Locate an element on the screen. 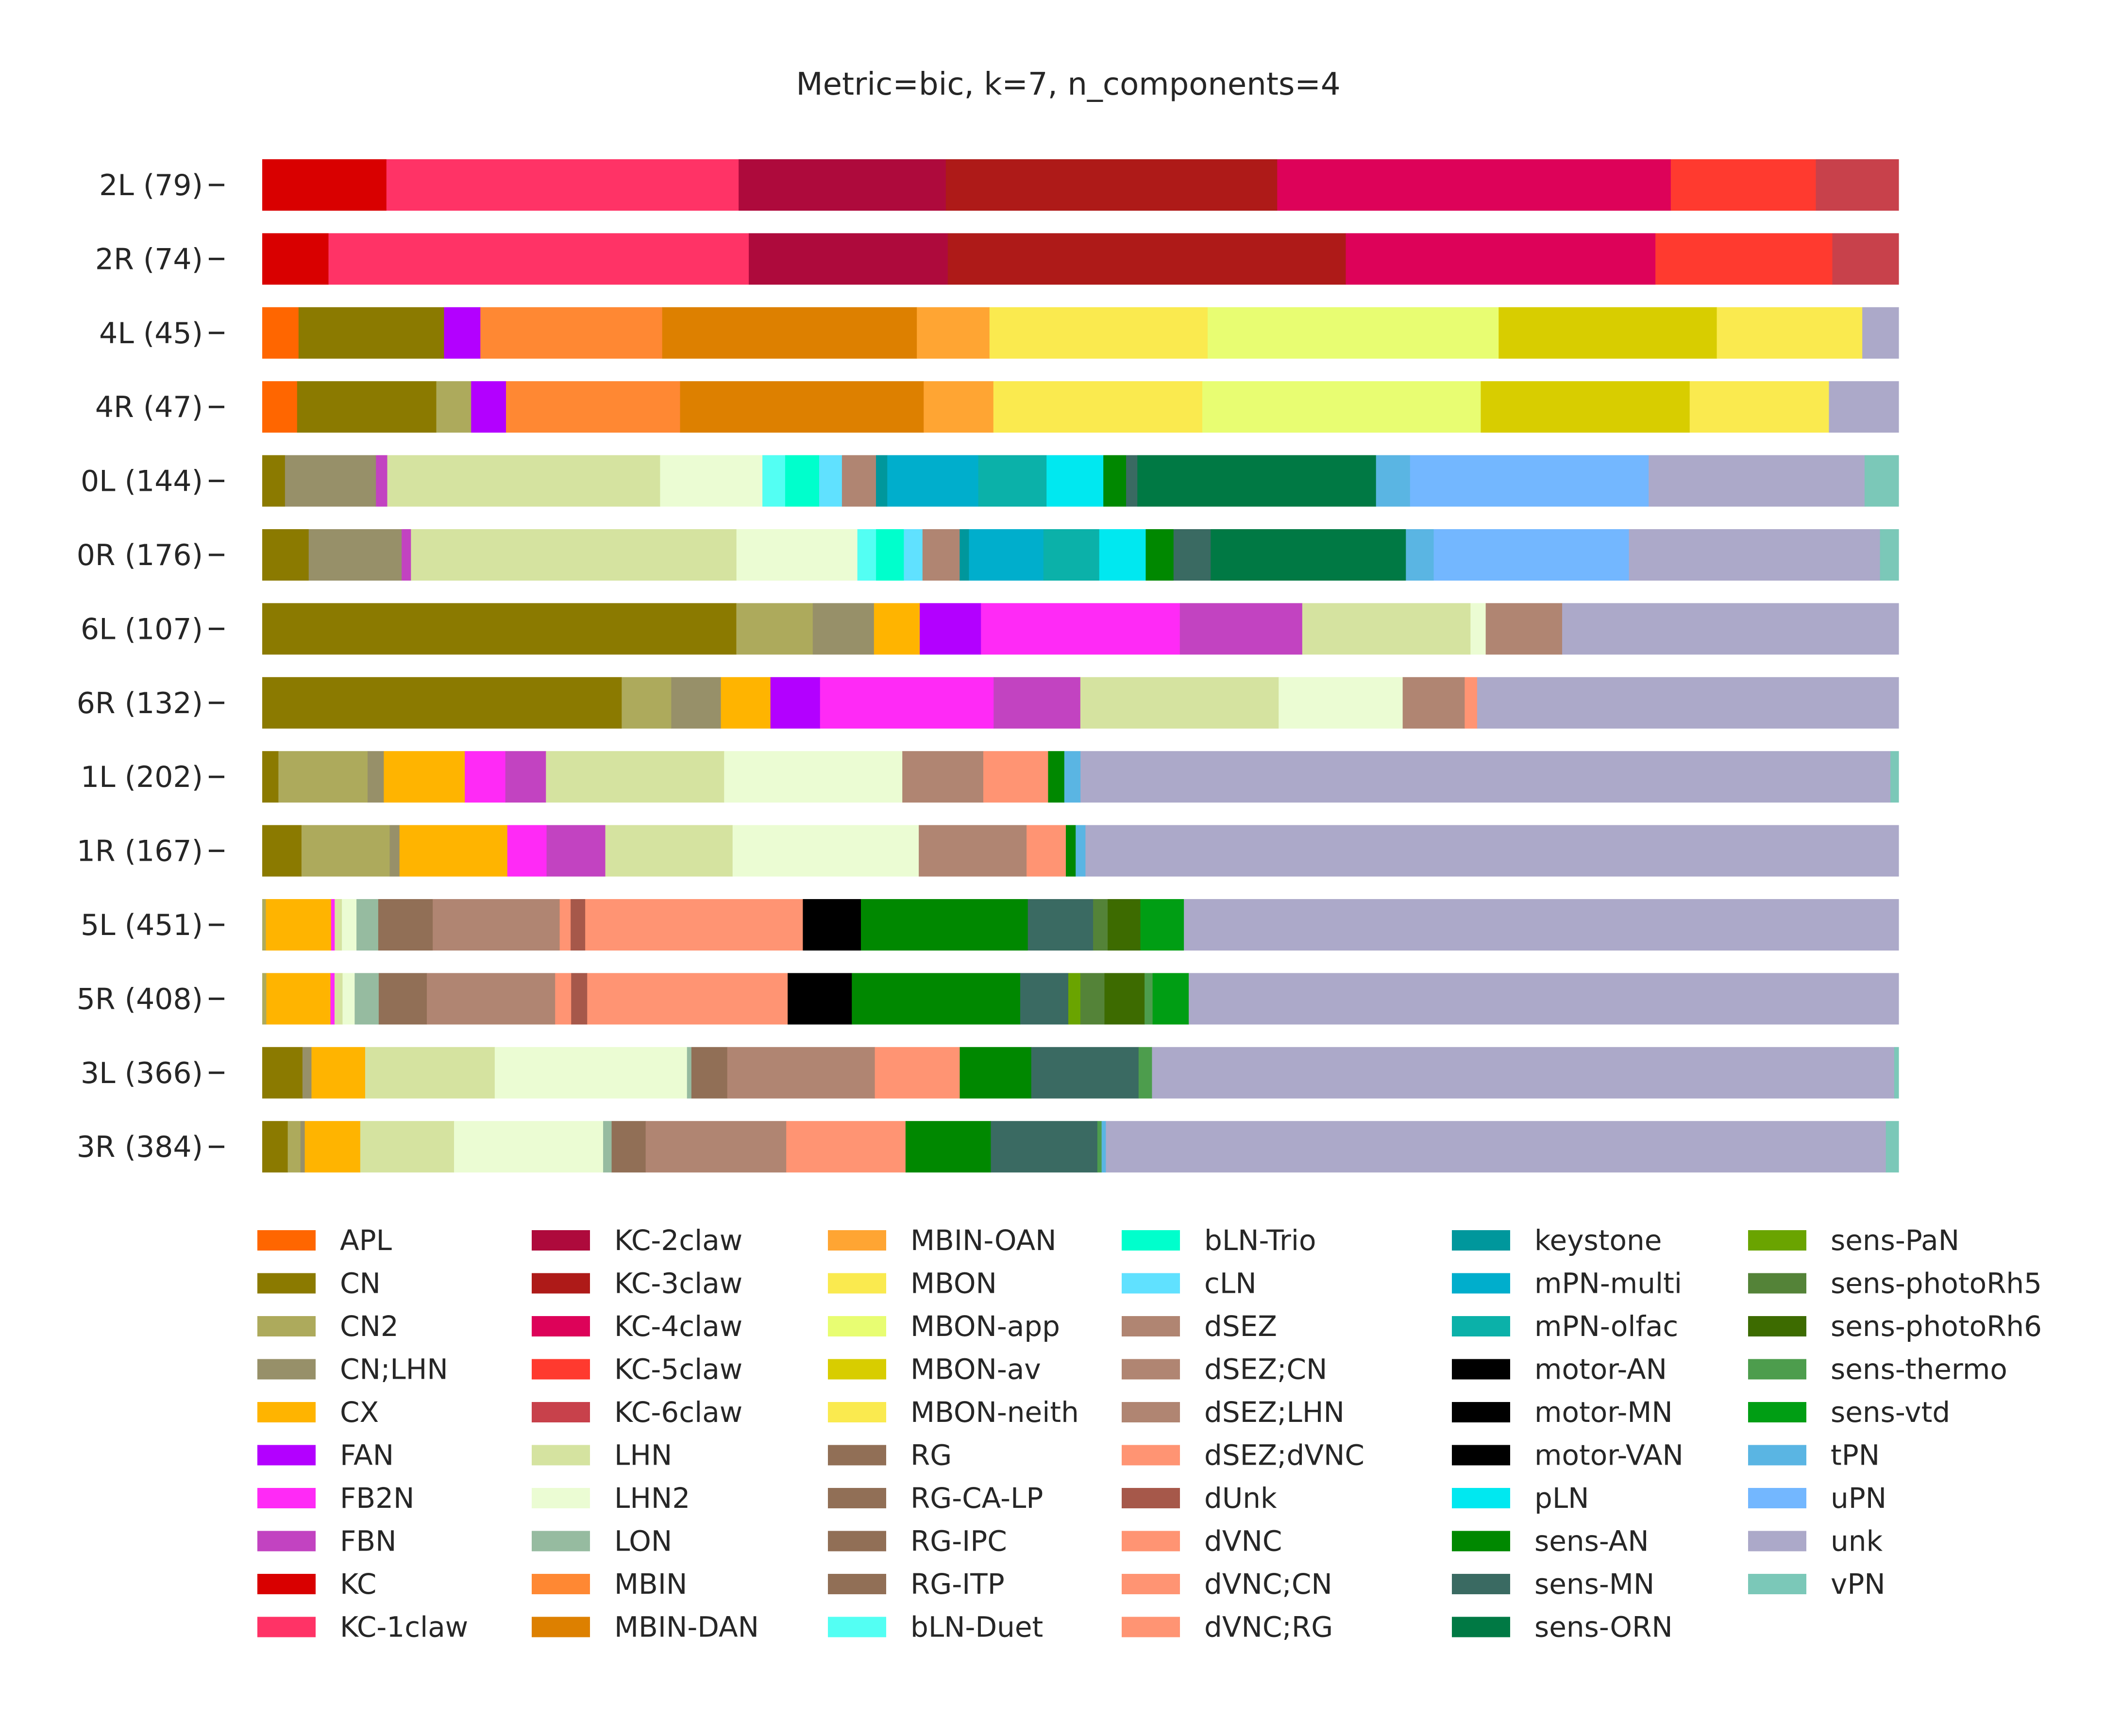 The image size is (2121, 1736). legend-label: MBON-app is located at coordinates (985, 1326).